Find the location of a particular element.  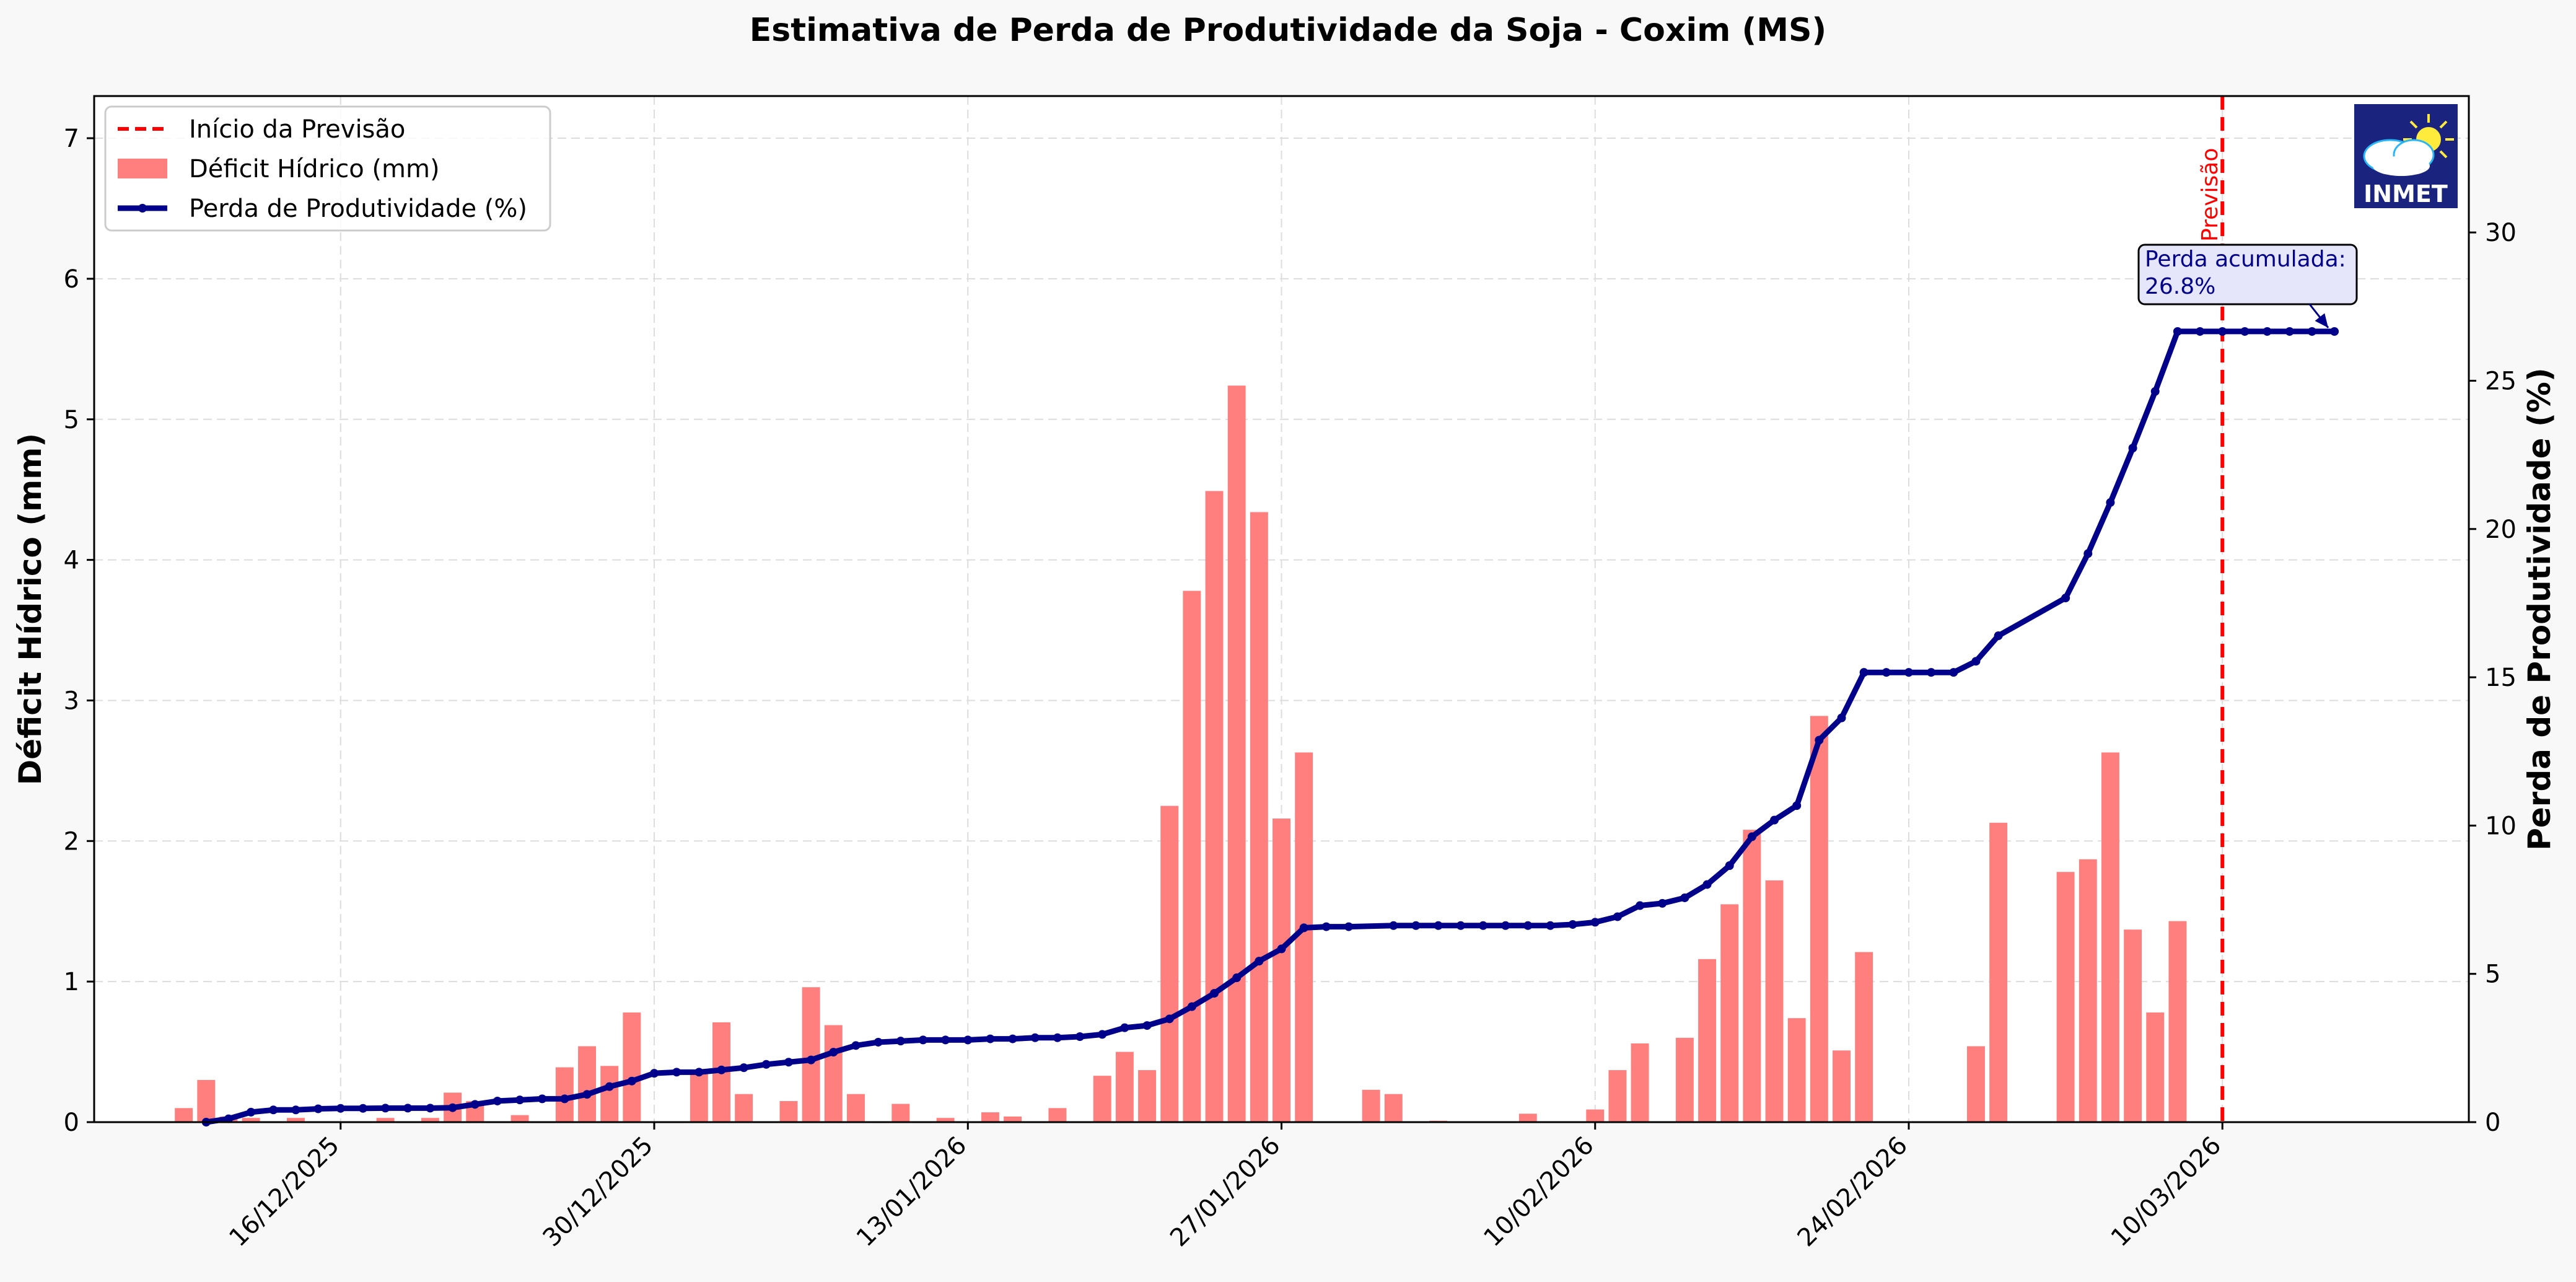

y2-tick-label: 20 is located at coordinates (2501, 530).